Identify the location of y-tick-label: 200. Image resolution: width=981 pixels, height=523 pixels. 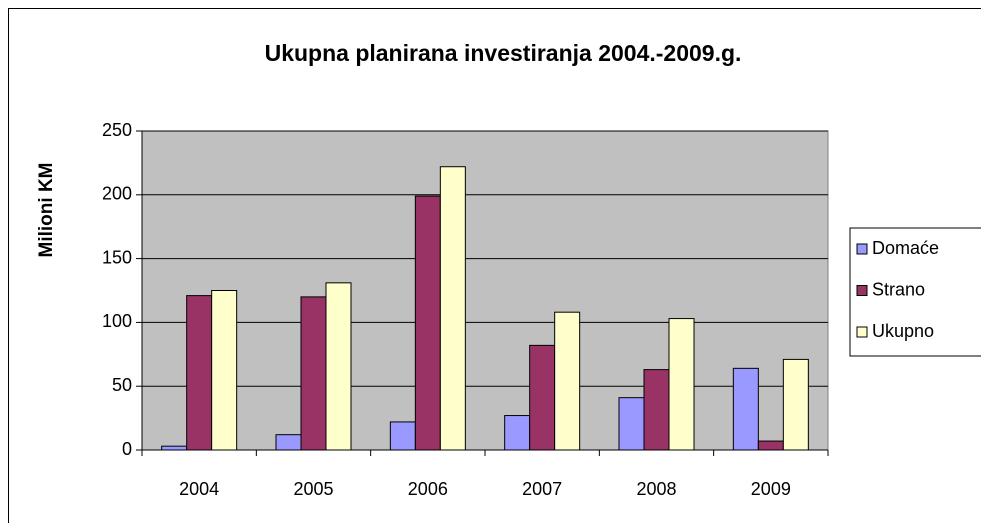
(117, 194).